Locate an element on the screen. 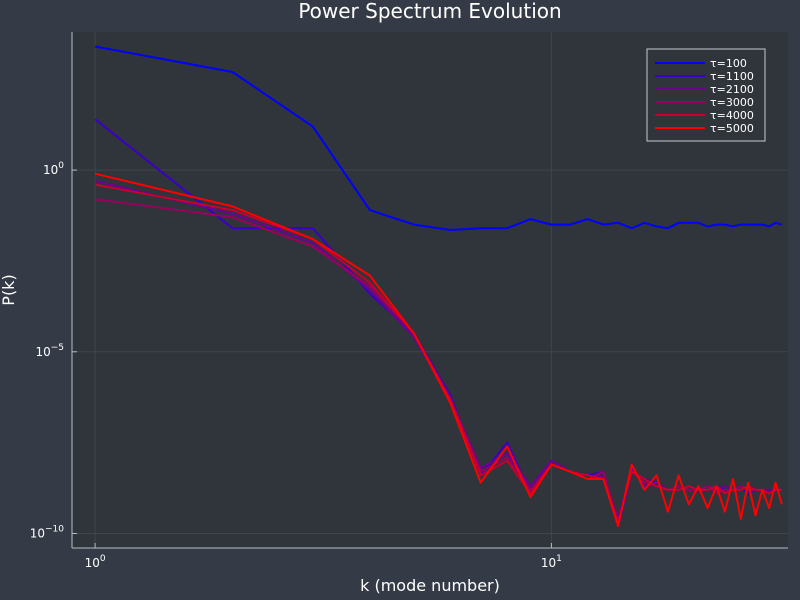  legend-box is located at coordinates (706, 95).